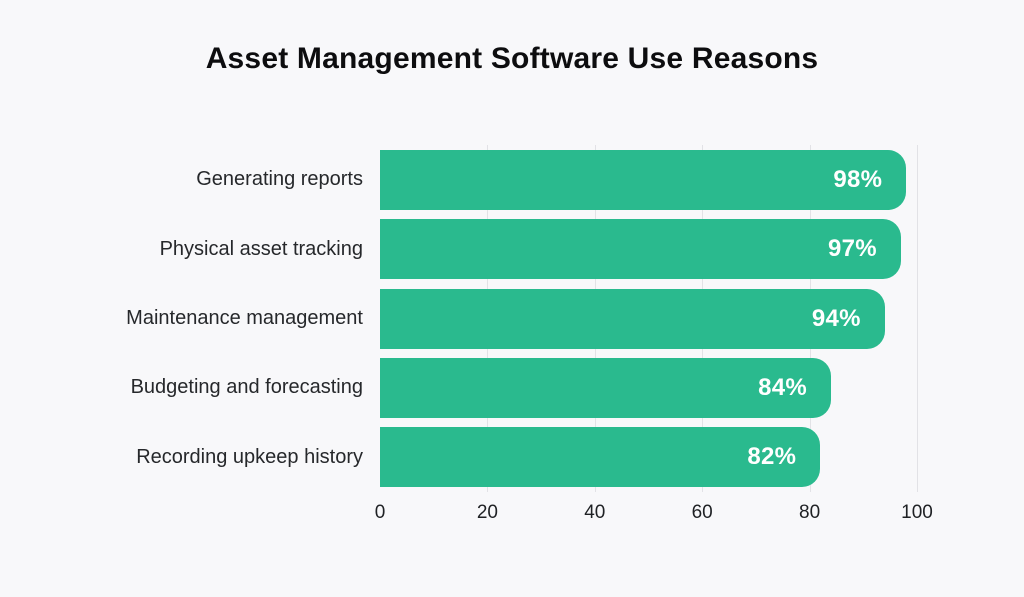 The width and height of the screenshot is (1024, 597). What do you see at coordinates (261, 248) in the screenshot?
I see `category-label: Physical asset tracking` at bounding box center [261, 248].